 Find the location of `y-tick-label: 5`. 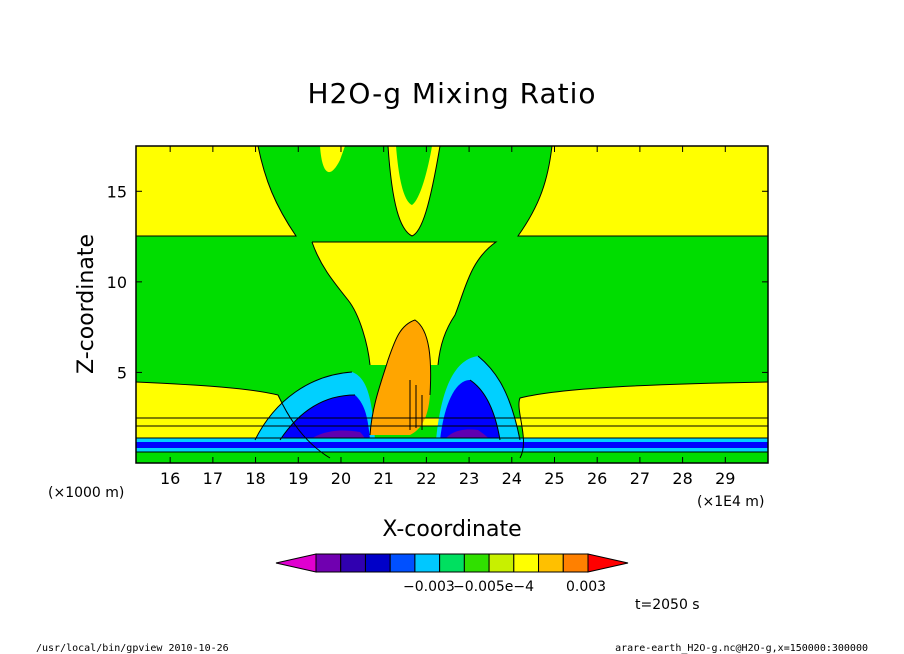

y-tick-label: 5 is located at coordinates (122, 372).